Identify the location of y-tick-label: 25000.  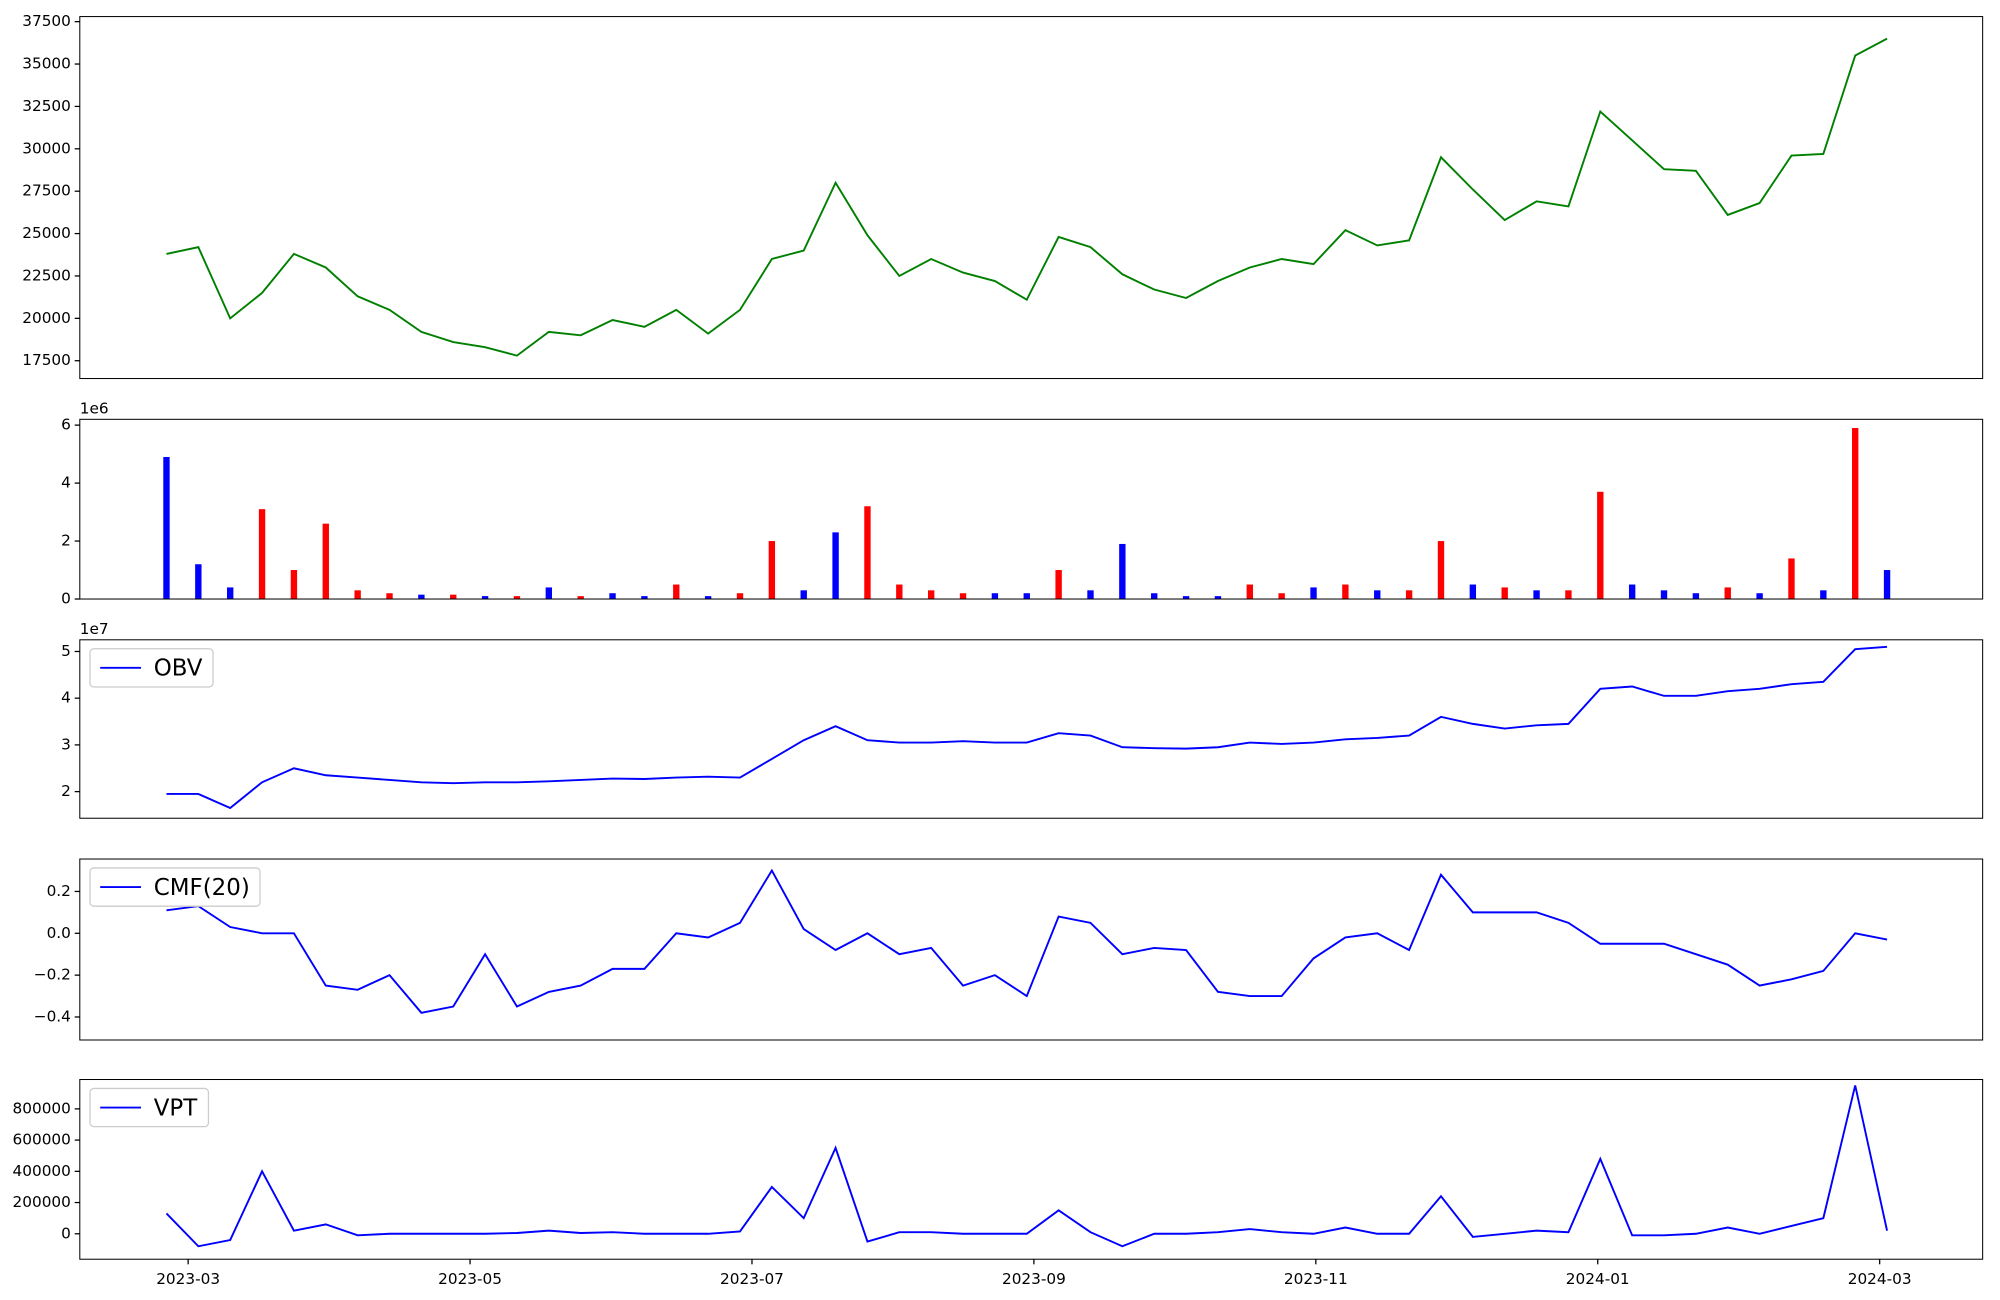
(46, 233).